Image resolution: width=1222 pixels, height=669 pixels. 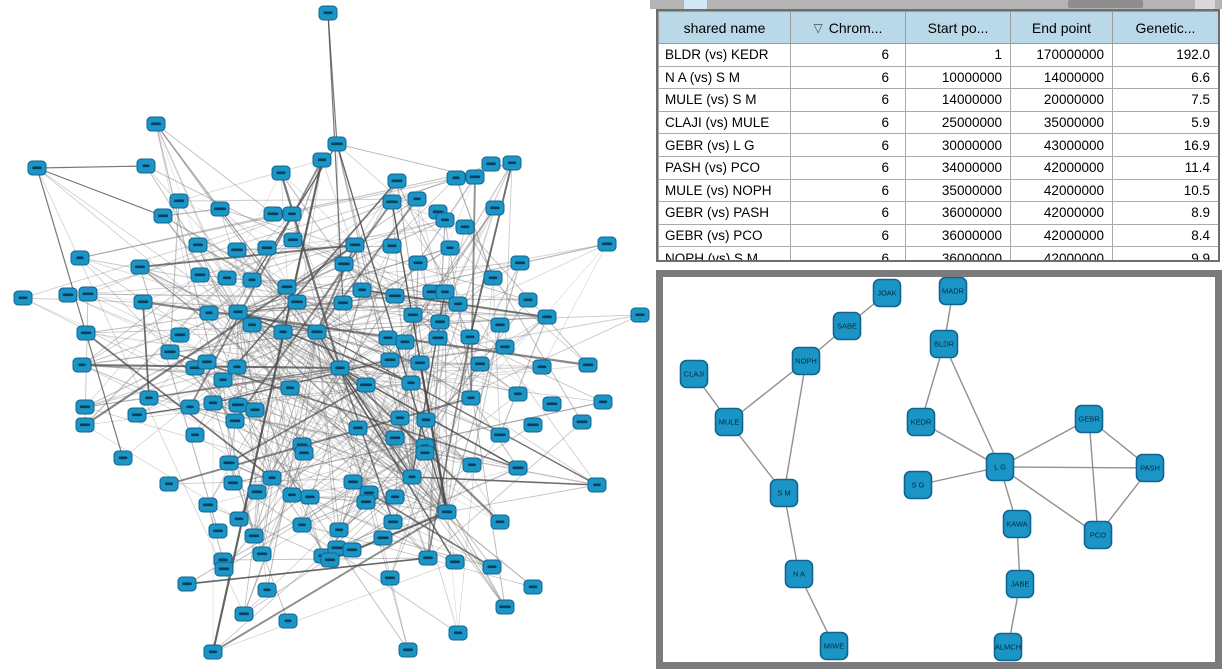 What do you see at coordinates (1017, 524) in the screenshot?
I see `subnetwork-node-kawa: KAWA` at bounding box center [1017, 524].